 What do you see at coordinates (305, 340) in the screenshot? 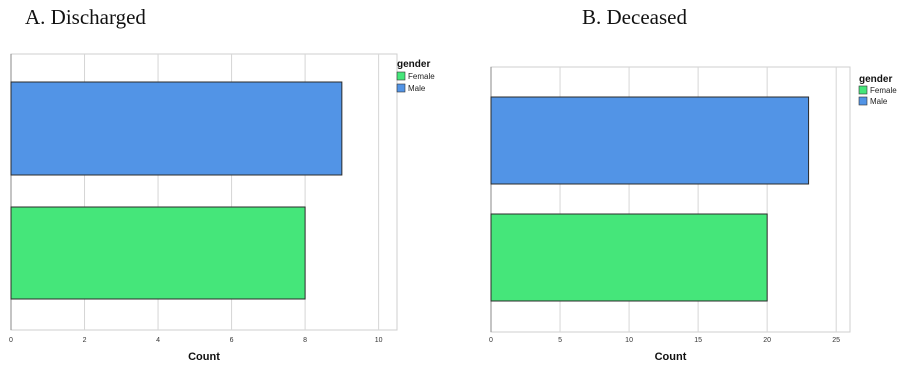
I see `panel-a-x-tick-label: 8` at bounding box center [305, 340].